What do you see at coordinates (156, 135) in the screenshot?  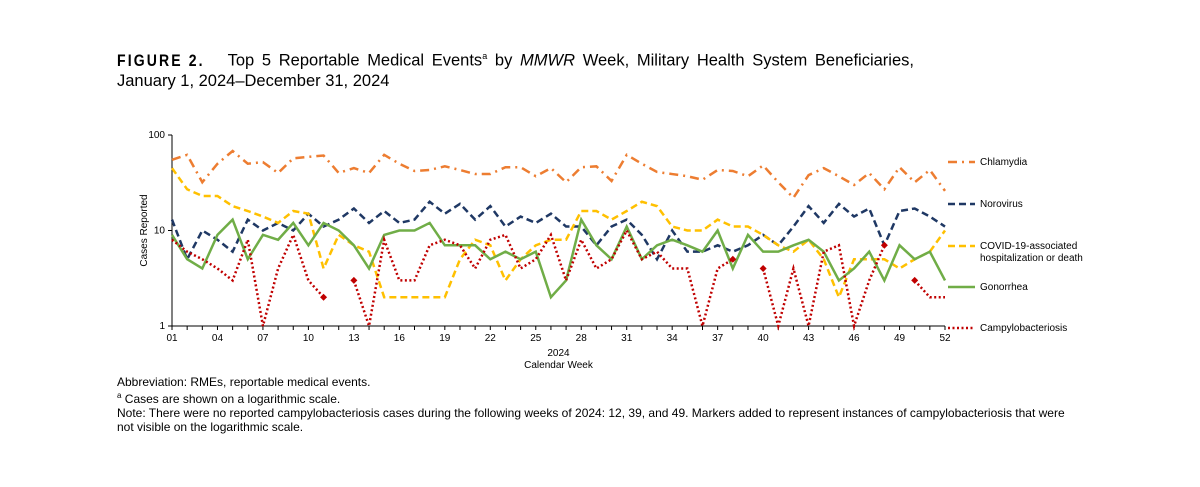 I see `y-tick-label: 100` at bounding box center [156, 135].